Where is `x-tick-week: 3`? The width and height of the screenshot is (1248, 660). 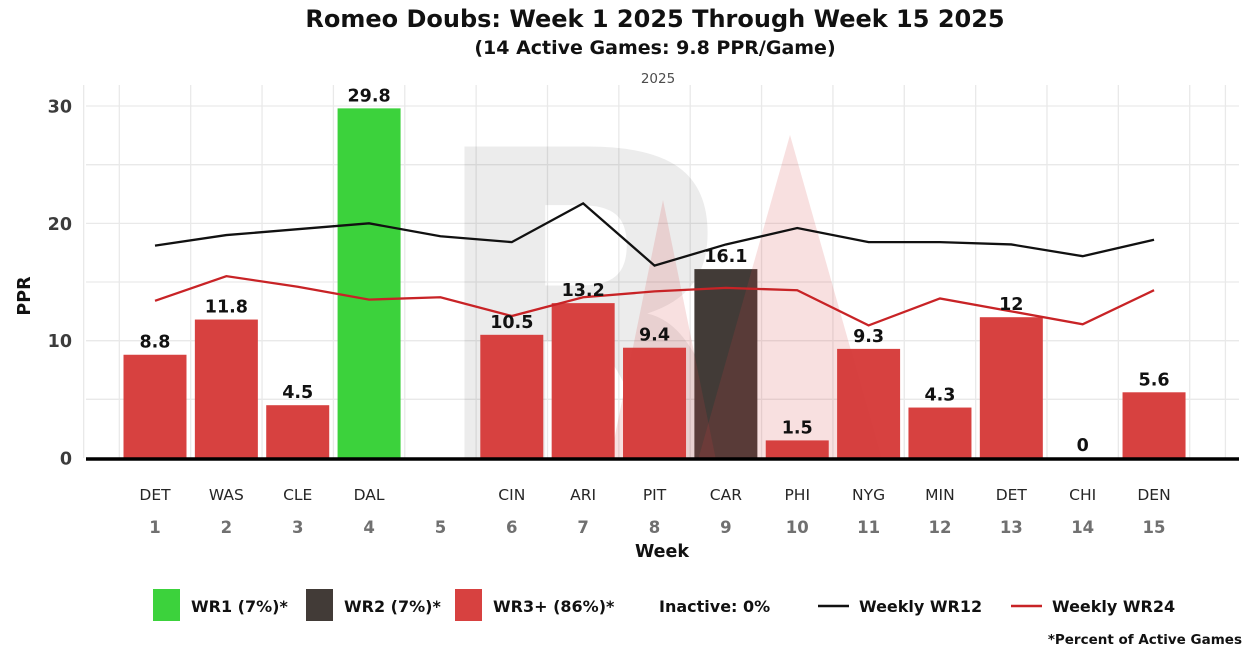 x-tick-week: 3 is located at coordinates (297, 527).